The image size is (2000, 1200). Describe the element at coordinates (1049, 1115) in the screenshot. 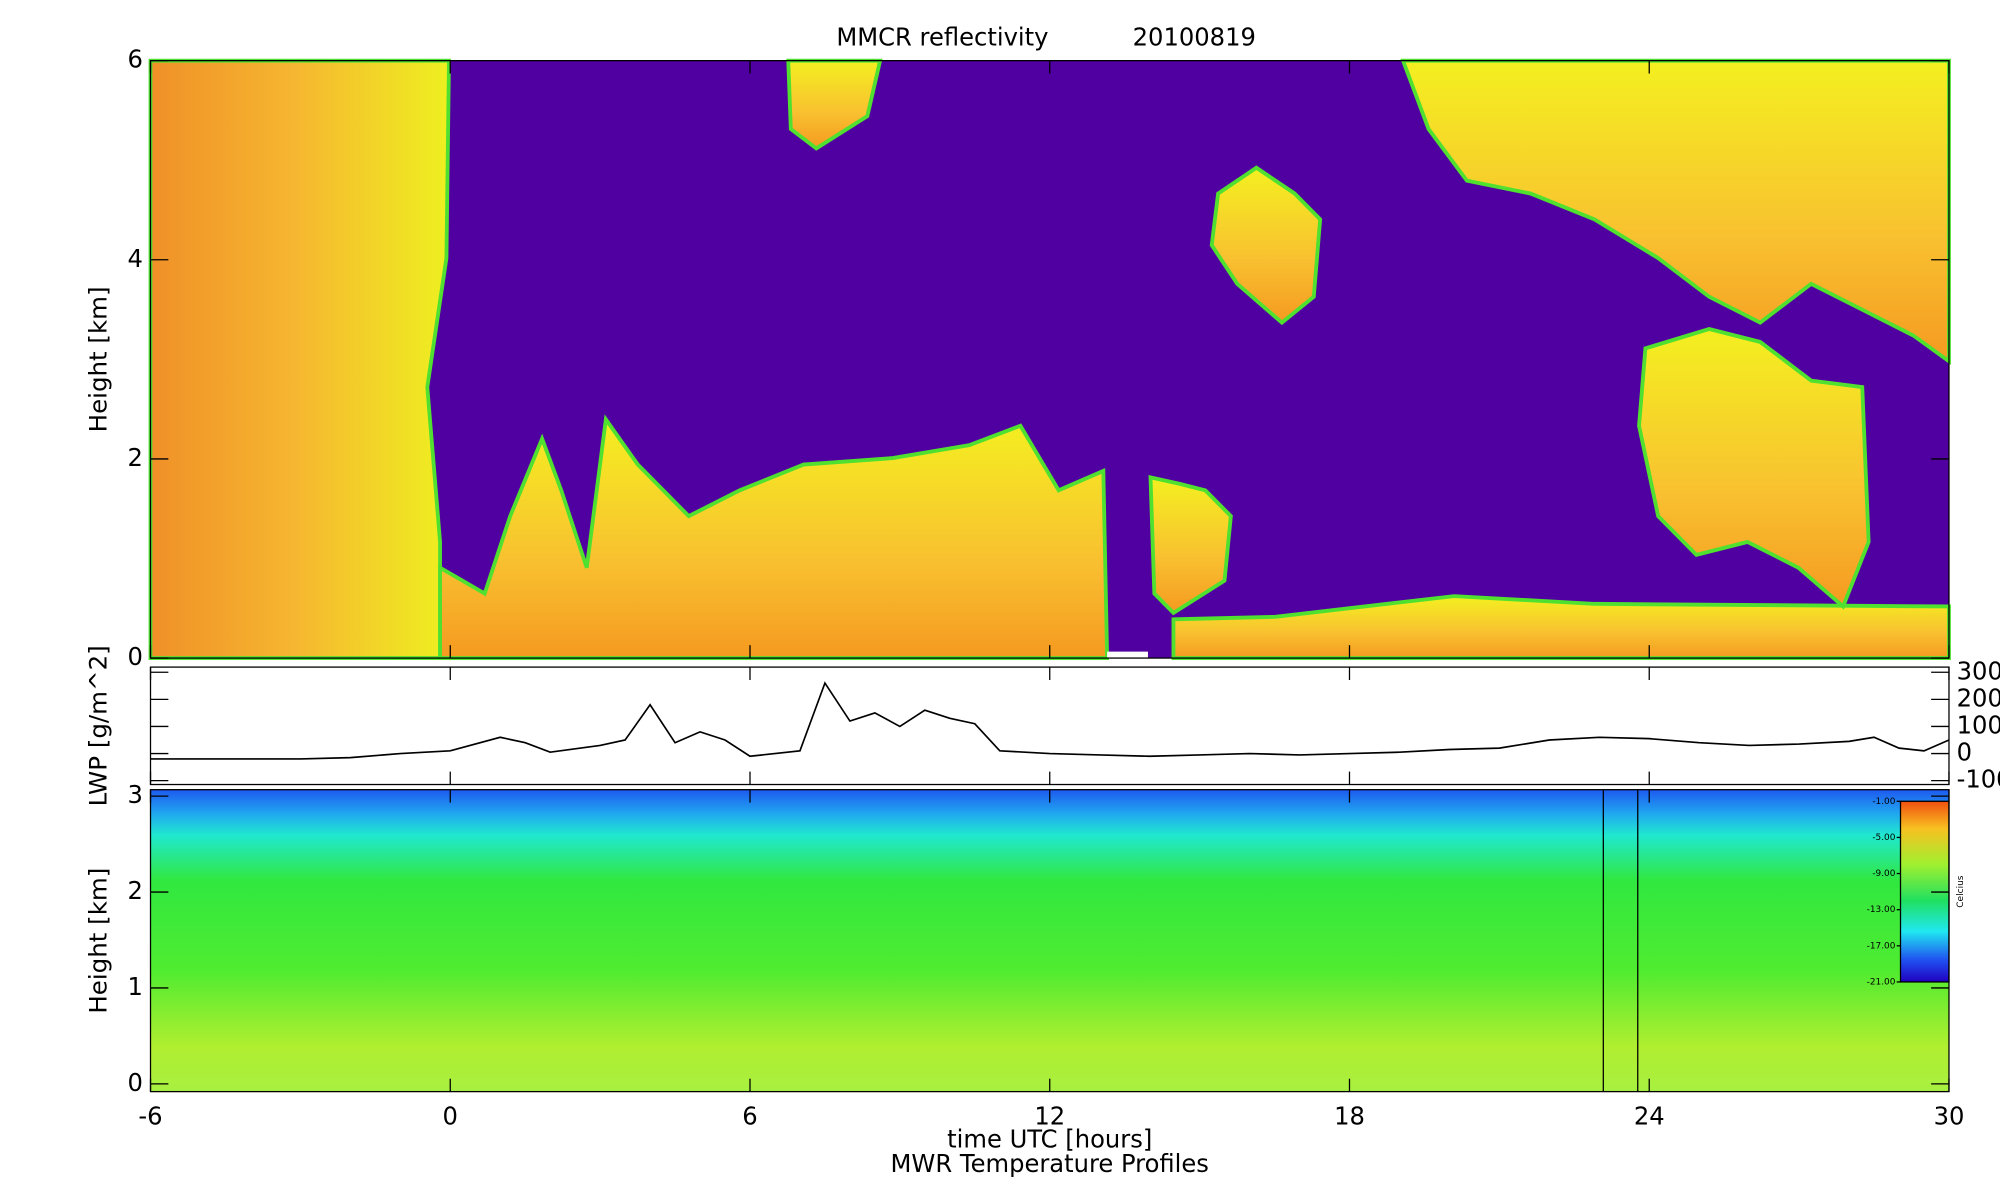

I see `x-tick-label: 12` at that location.